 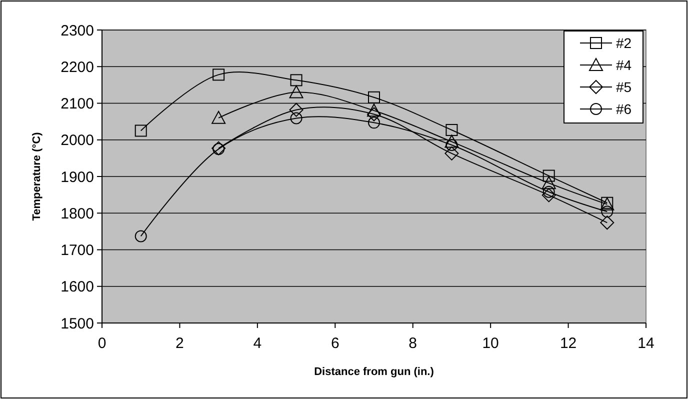 I want to click on y-tick-label: 2200, so click(x=77, y=67).